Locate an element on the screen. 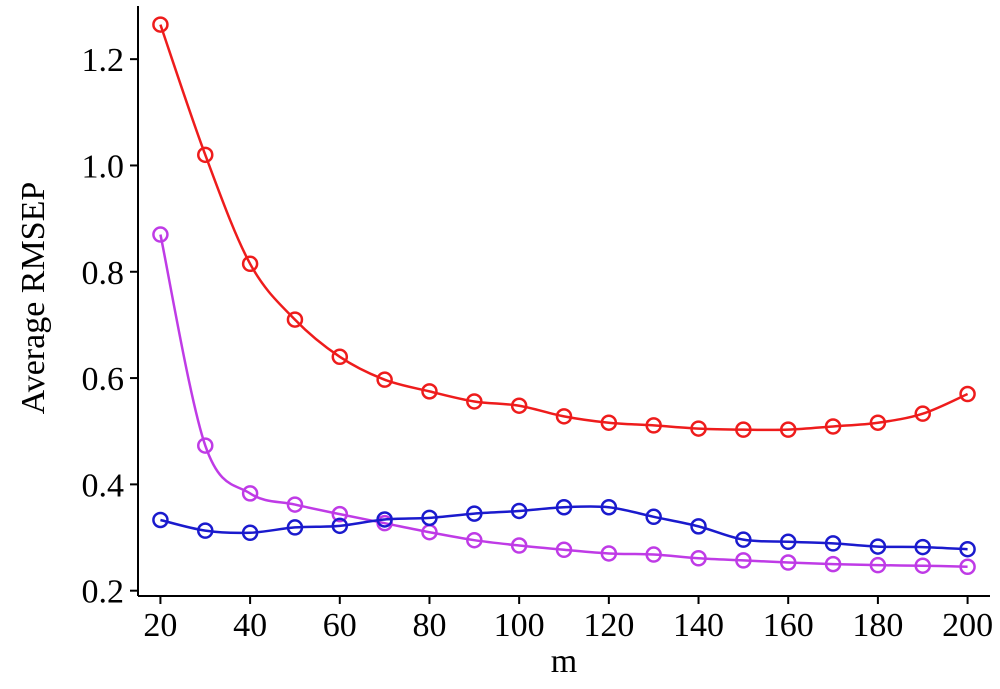 The image size is (1000, 689). x-tick-label: 140 is located at coordinates (698, 625).